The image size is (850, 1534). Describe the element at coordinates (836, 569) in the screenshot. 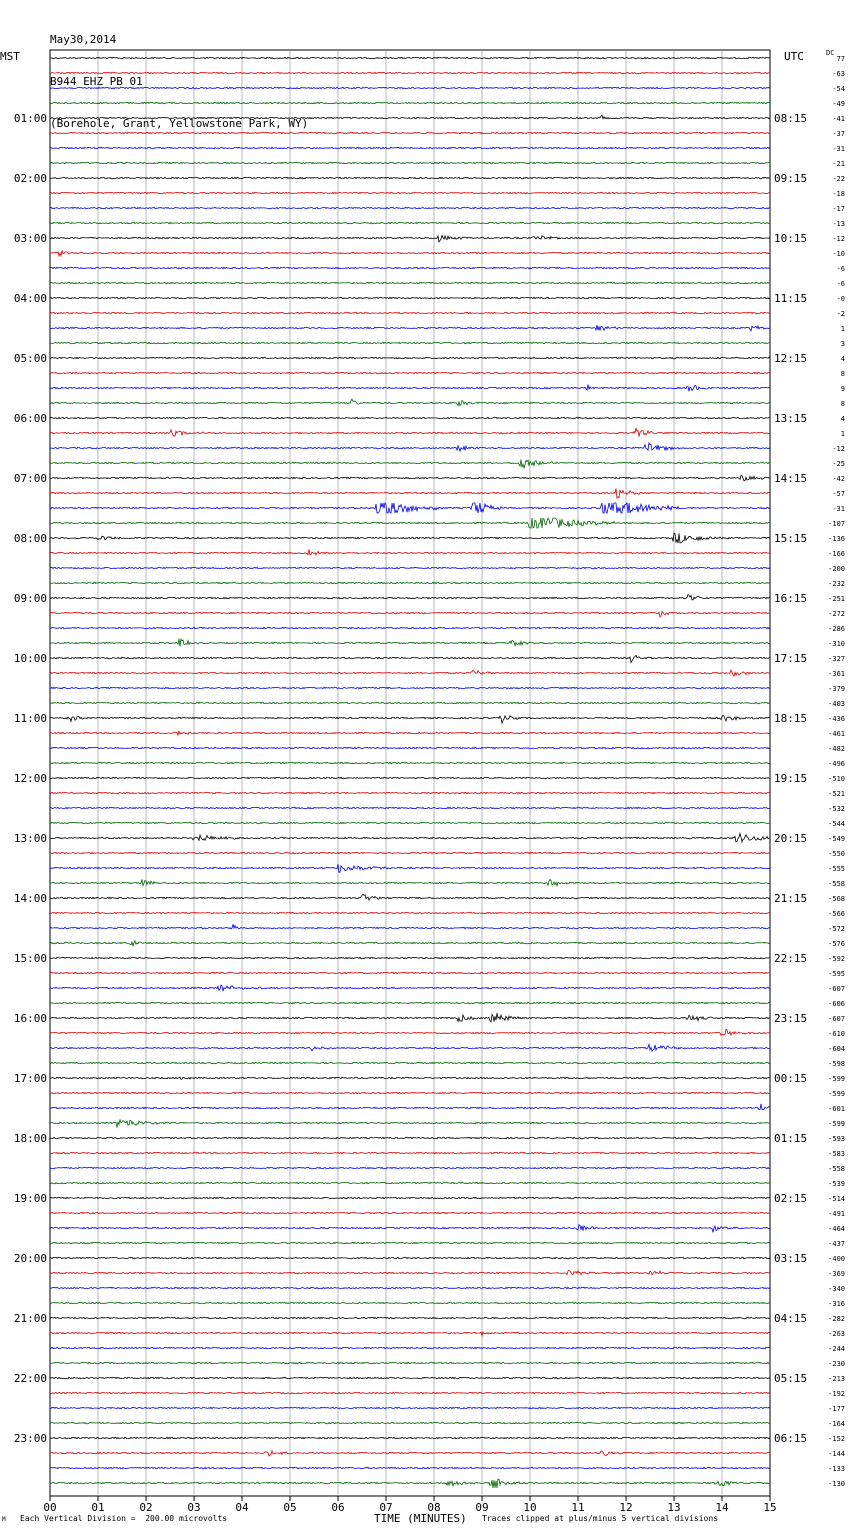

I see `dc-offset-label: -200` at that location.